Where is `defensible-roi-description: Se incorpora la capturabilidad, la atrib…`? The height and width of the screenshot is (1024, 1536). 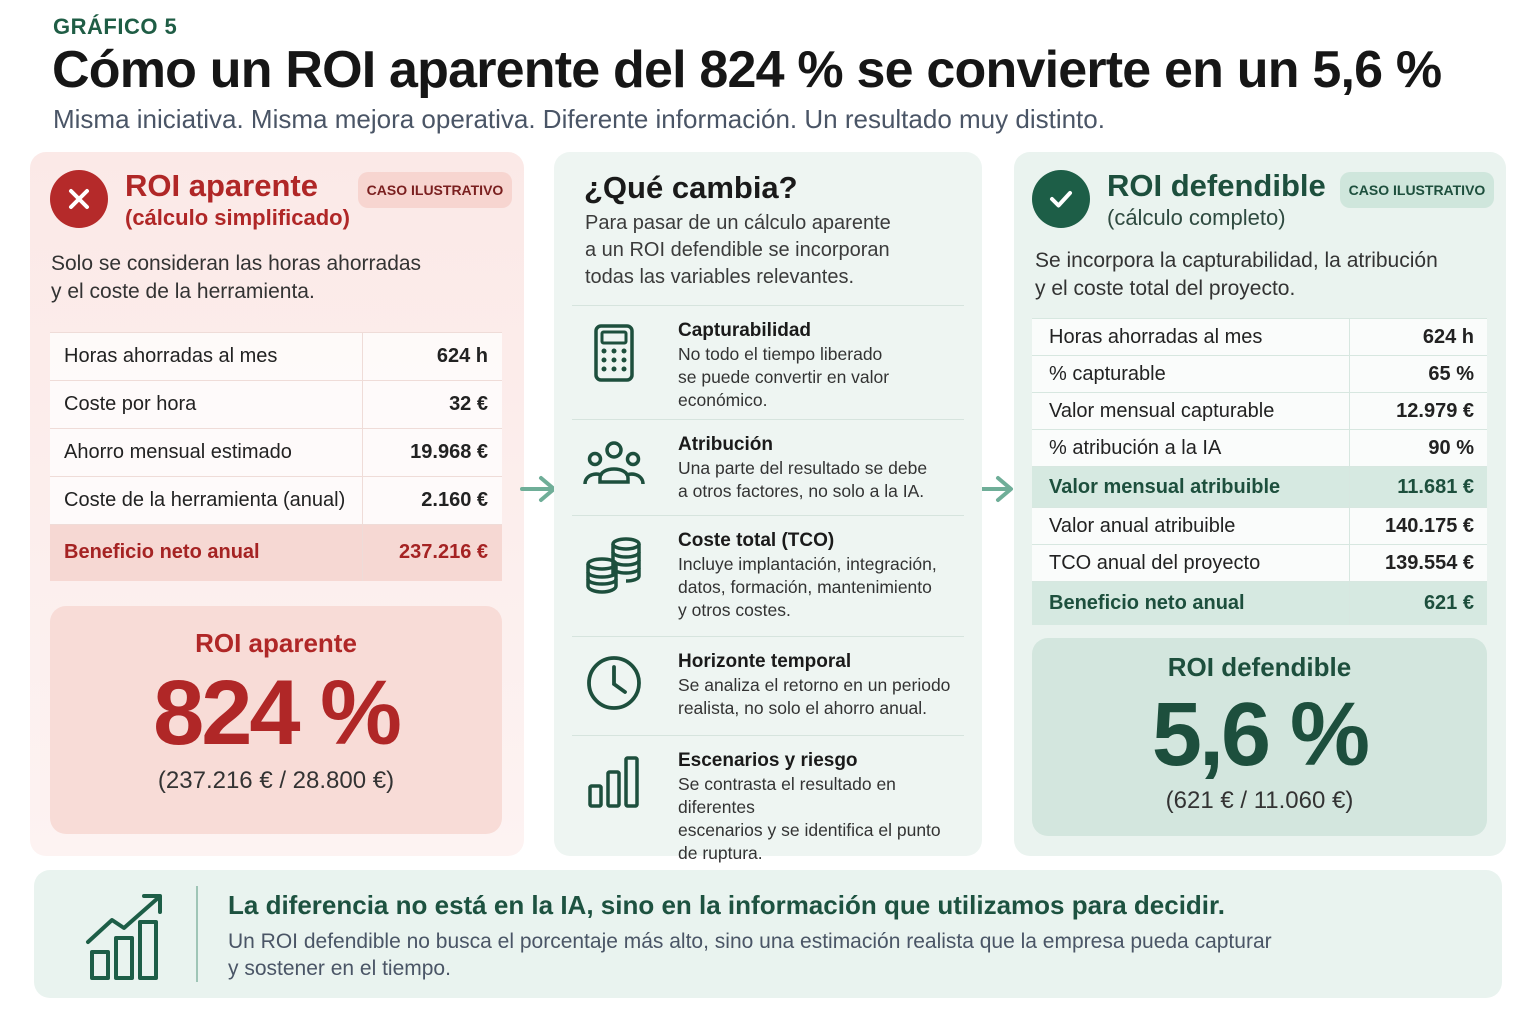
defensible-roi-description: Se incorpora la capturabilidad, la atrib… is located at coordinates (1236, 275).